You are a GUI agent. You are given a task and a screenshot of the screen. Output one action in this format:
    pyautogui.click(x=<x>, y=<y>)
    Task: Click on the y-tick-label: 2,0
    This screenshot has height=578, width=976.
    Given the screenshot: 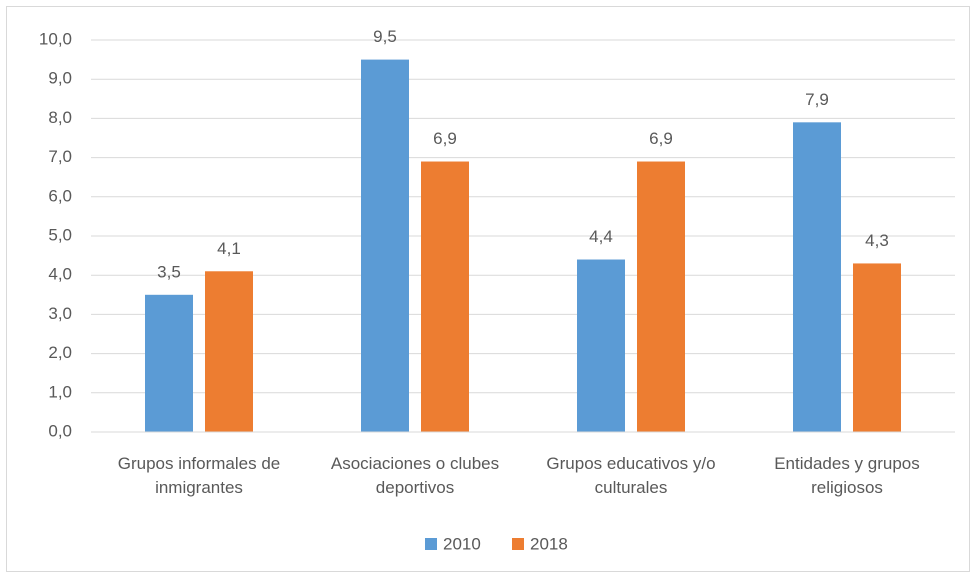 What is the action you would take?
    pyautogui.click(x=60, y=352)
    